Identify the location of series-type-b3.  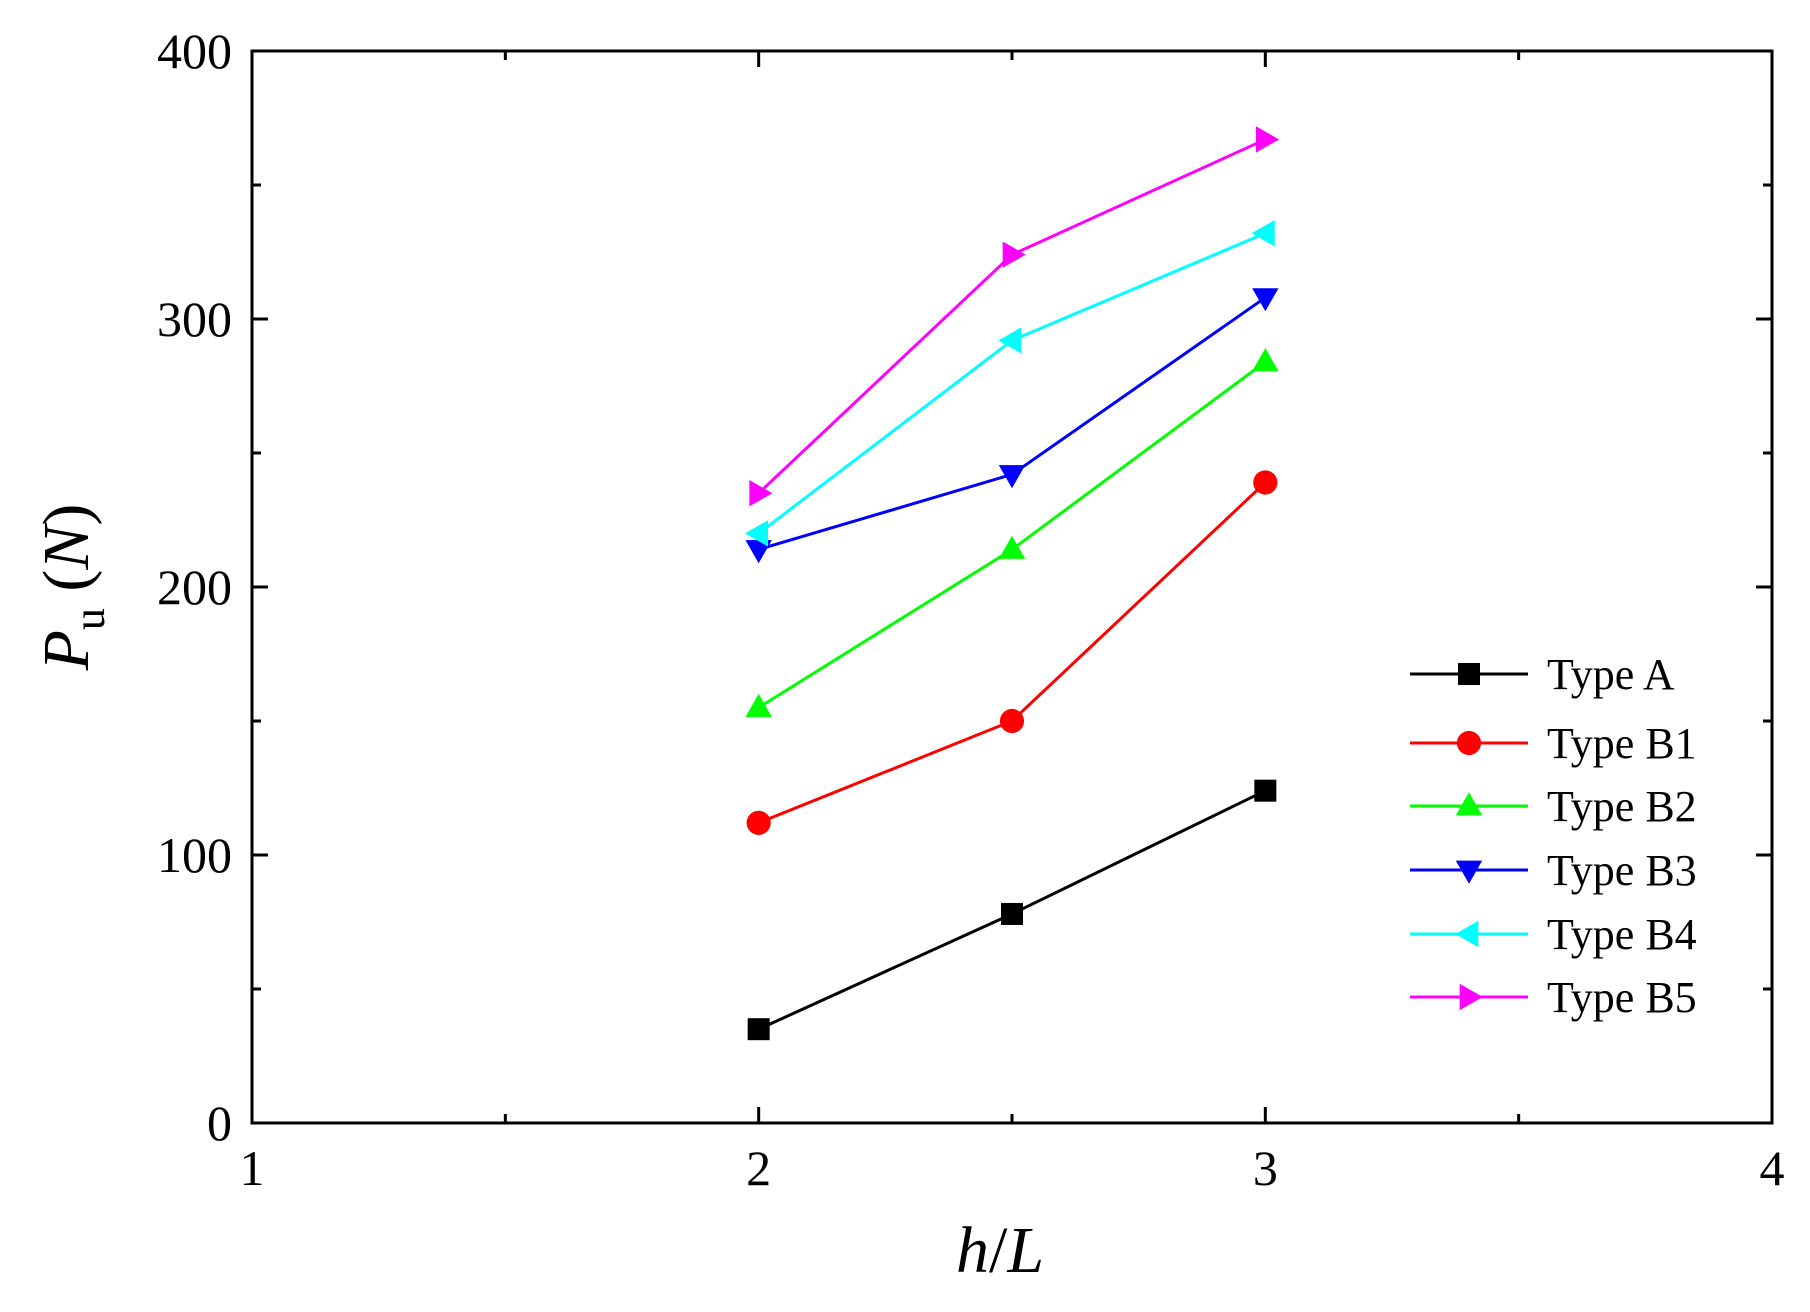
(1012, 426).